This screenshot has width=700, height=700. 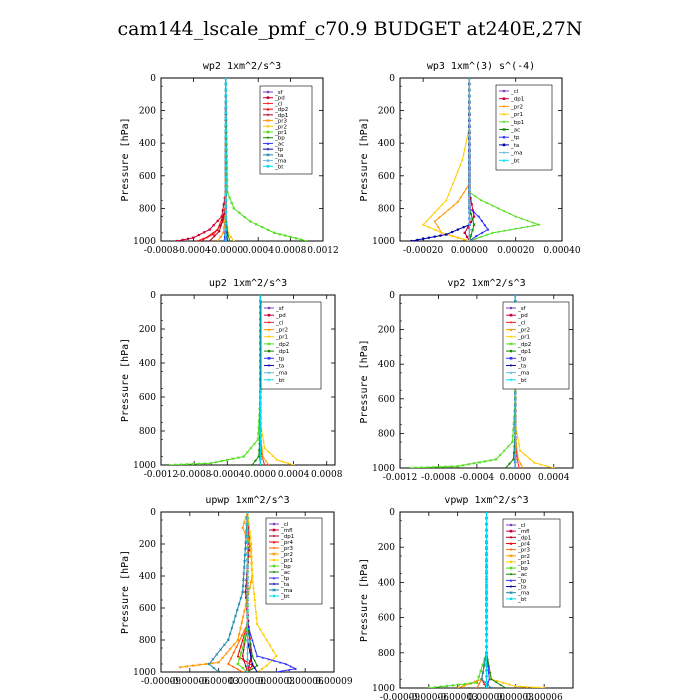 I want to click on series-line-dp1, so click(x=218, y=159).